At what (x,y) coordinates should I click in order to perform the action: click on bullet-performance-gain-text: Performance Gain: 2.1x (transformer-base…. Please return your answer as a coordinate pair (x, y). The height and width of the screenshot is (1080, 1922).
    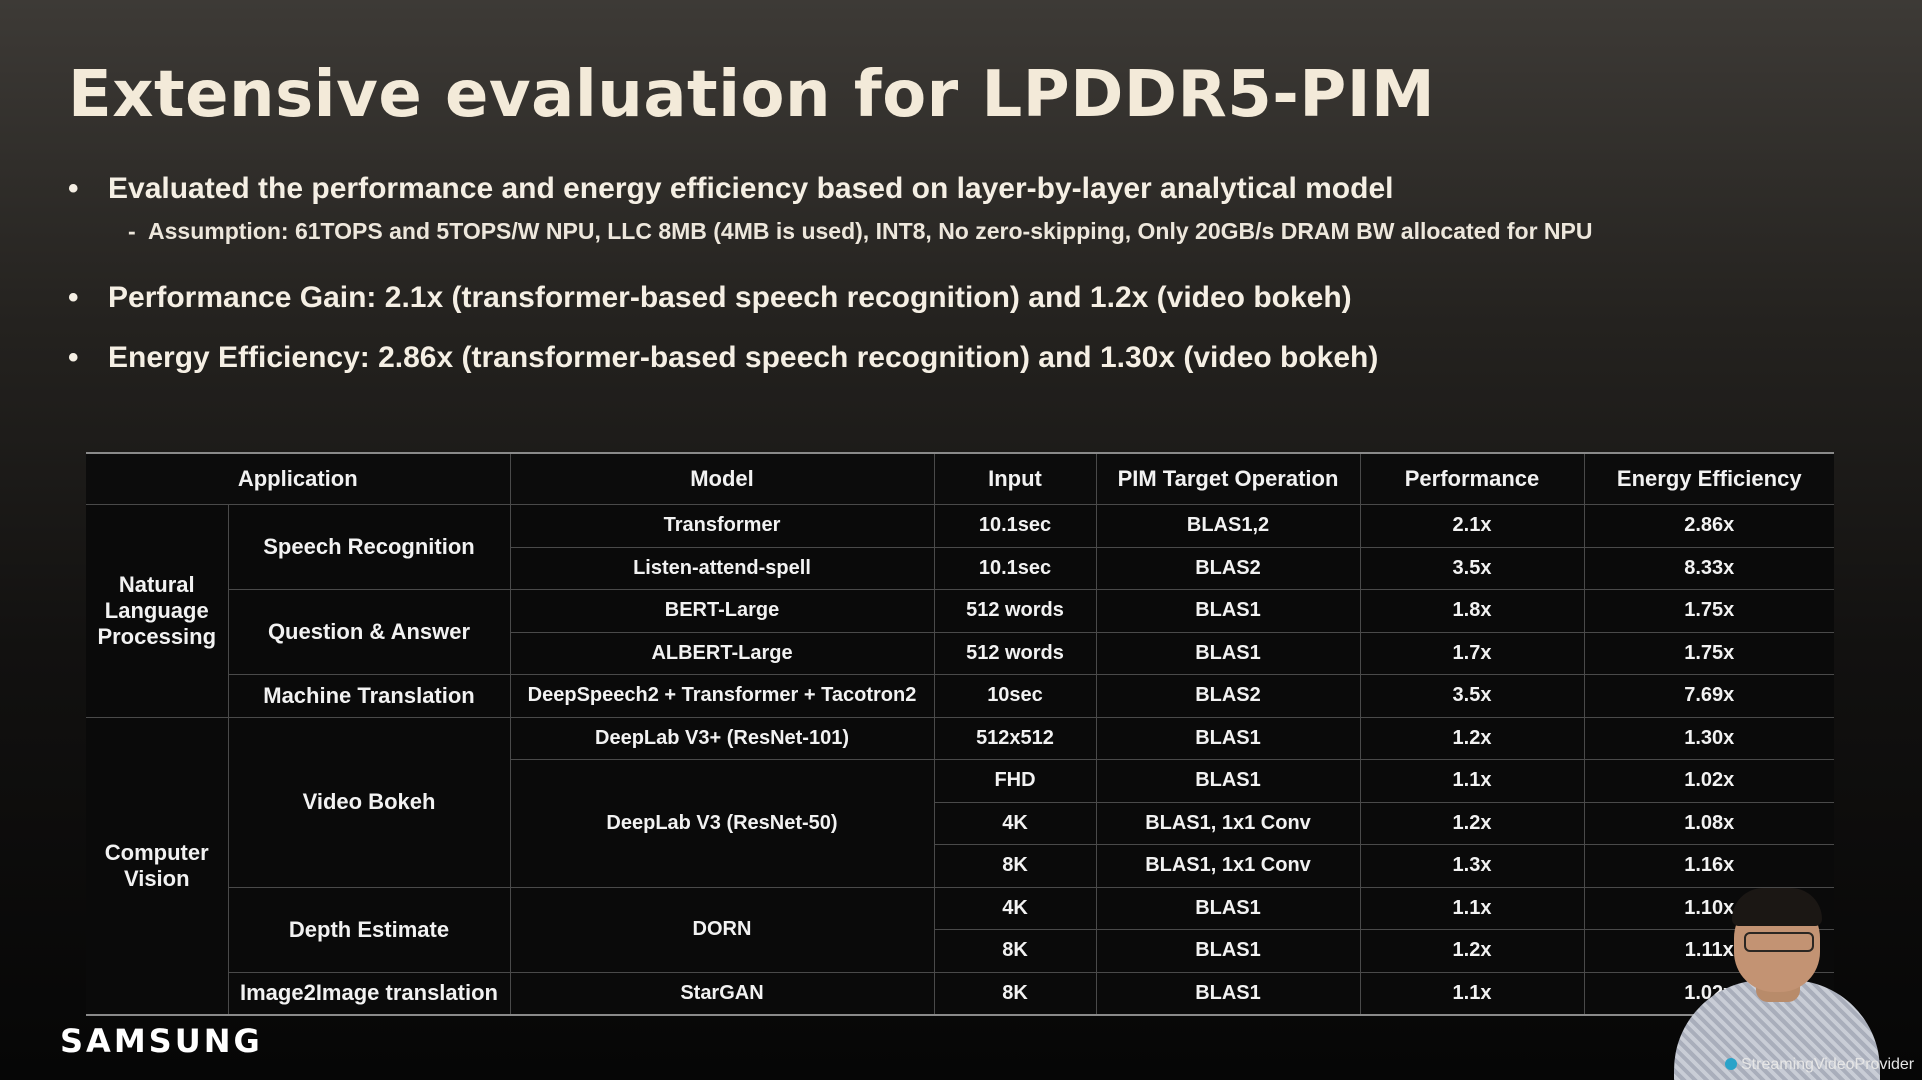
    Looking at the image, I should click on (730, 297).